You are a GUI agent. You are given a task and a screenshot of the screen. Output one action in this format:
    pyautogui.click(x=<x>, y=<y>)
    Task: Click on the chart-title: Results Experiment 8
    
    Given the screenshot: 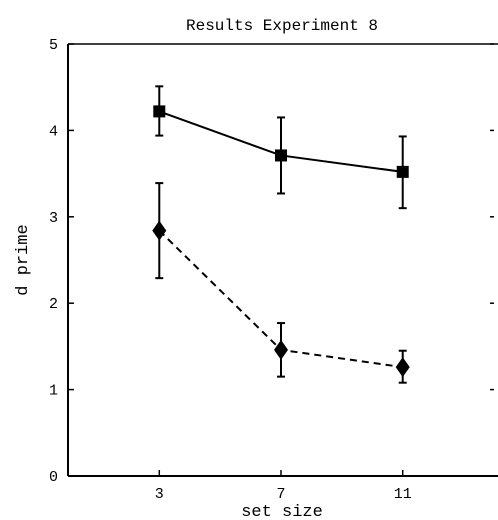 What is the action you would take?
    pyautogui.click(x=282, y=26)
    